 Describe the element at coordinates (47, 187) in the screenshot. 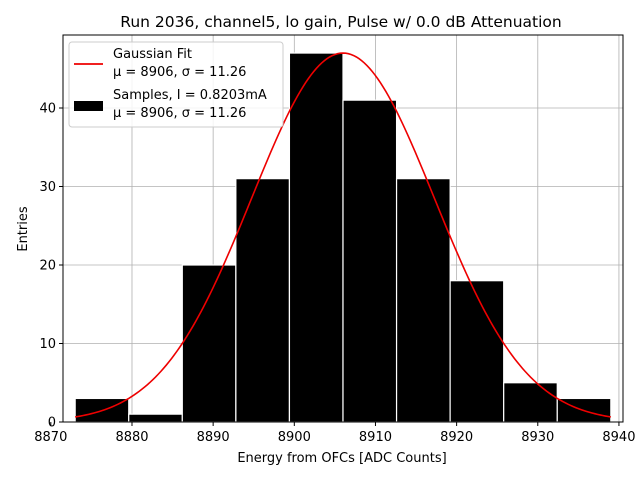

I see `y-tick-label: 30` at that location.